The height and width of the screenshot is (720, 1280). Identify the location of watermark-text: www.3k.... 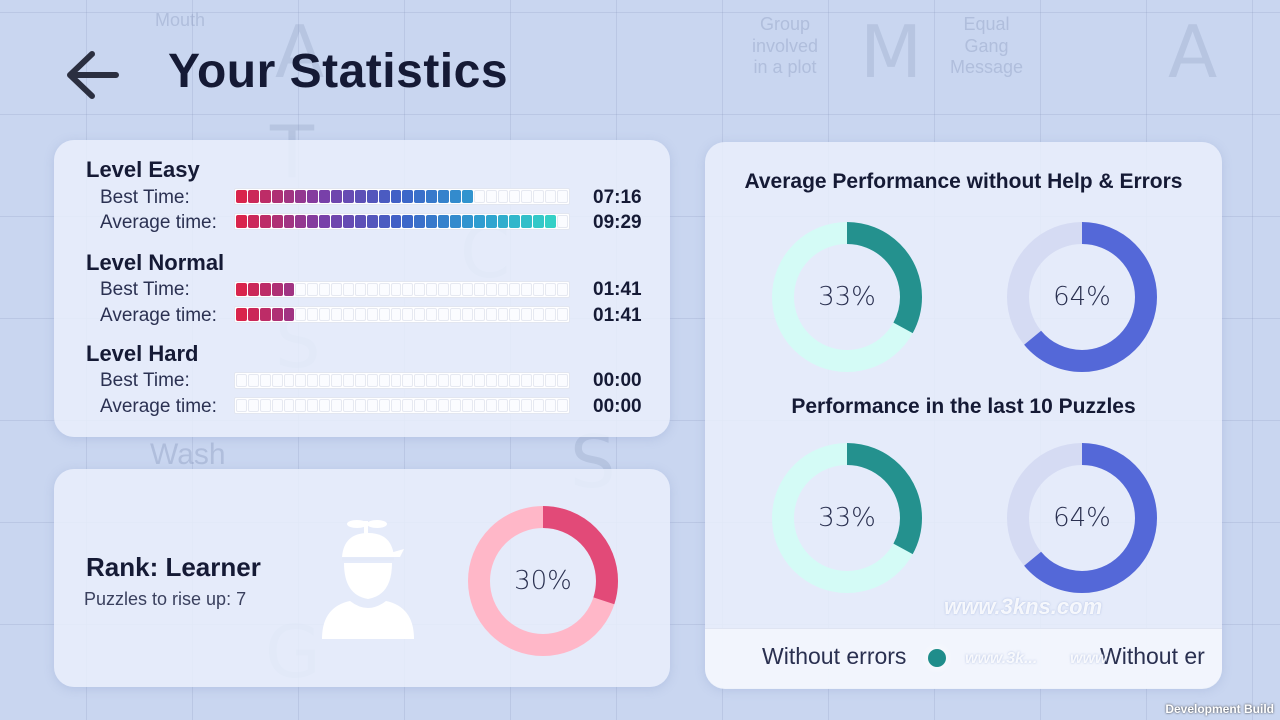
(1001, 658).